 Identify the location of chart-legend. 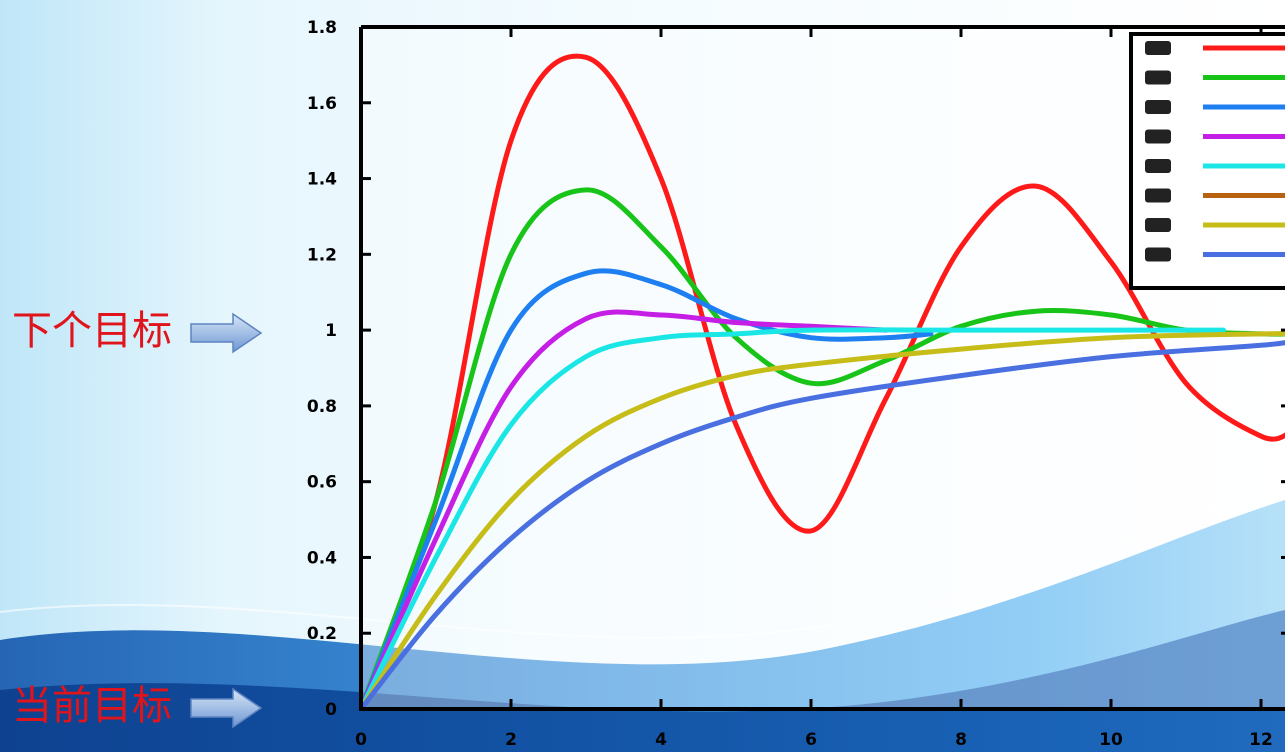
(1207, 161).